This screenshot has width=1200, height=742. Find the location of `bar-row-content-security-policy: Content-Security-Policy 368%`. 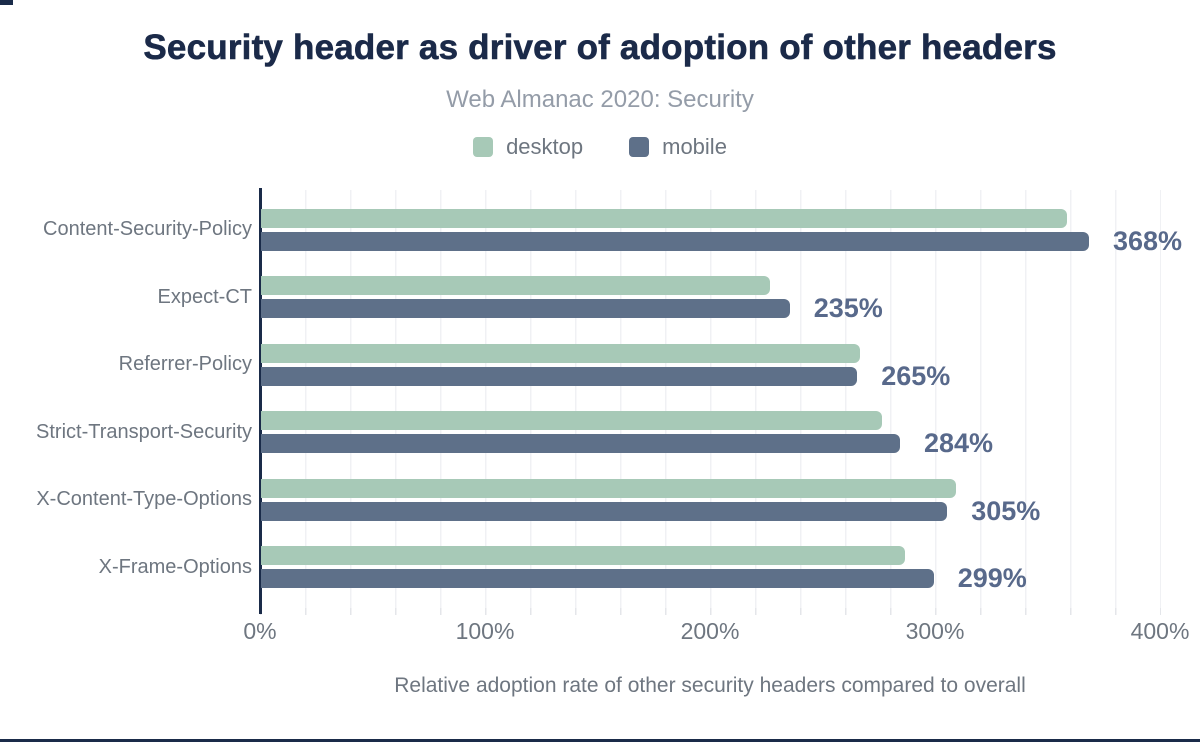

bar-row-content-security-policy: Content-Security-Policy 368% is located at coordinates (600, 230).